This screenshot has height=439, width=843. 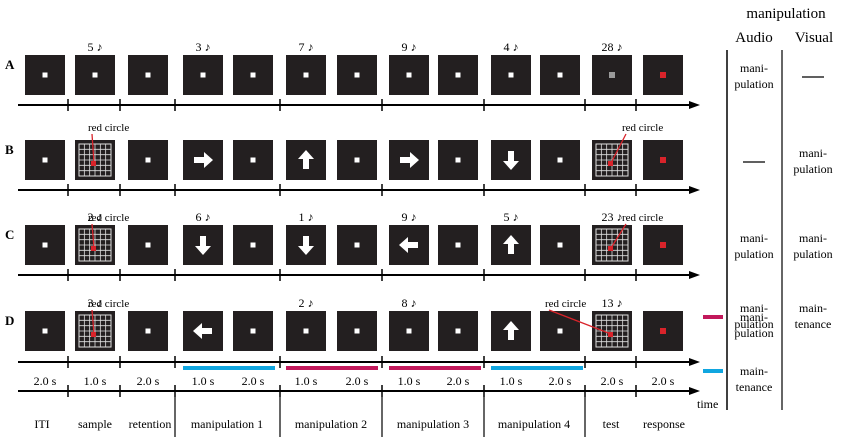 I want to click on legend-text: pulation, so click(x=753, y=333).